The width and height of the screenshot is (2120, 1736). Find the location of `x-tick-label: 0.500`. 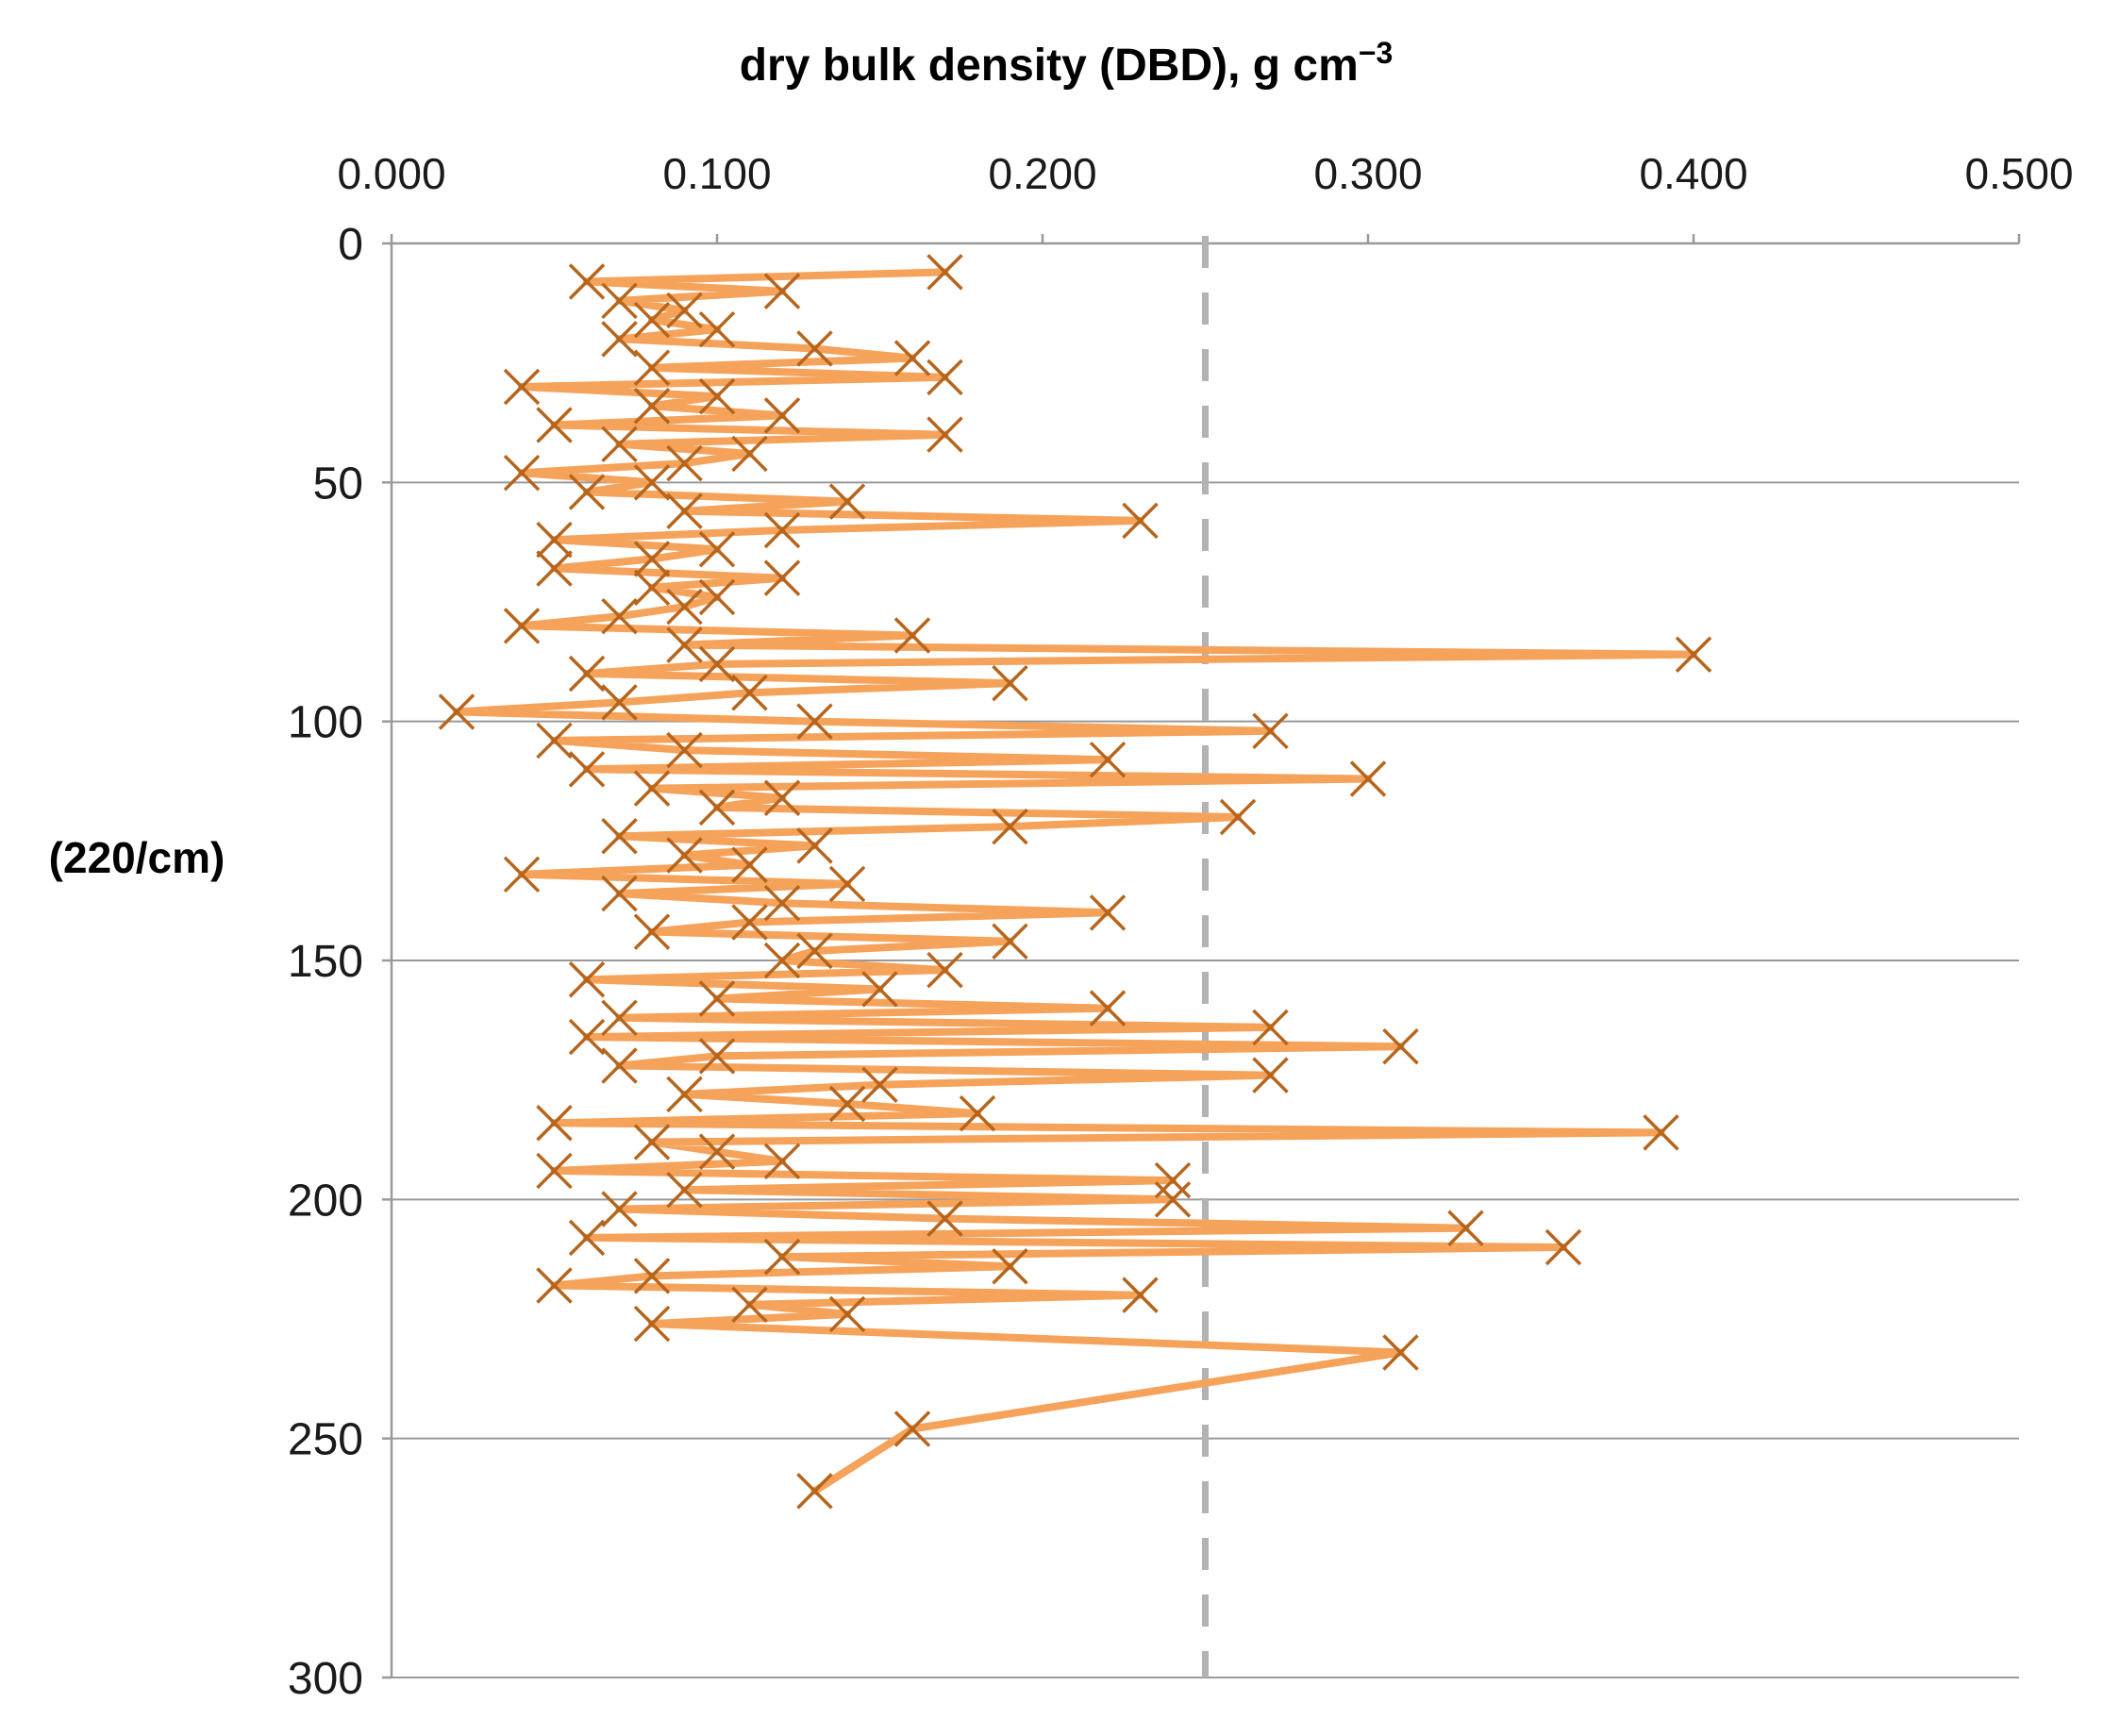

x-tick-label: 0.500 is located at coordinates (2018, 173).